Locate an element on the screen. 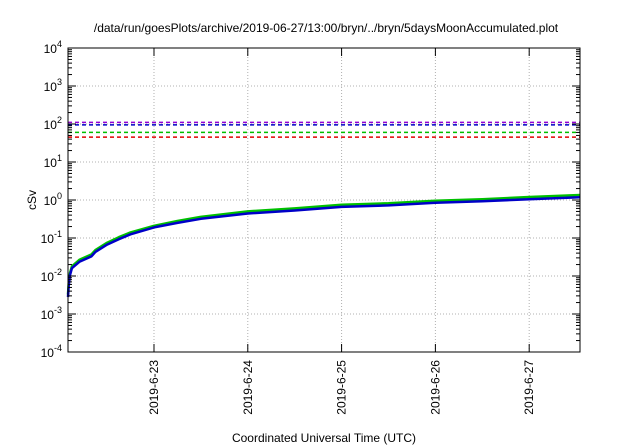 Image resolution: width=640 pixels, height=448 pixels. y-tick-label: 10⁰ is located at coordinates (53, 199).